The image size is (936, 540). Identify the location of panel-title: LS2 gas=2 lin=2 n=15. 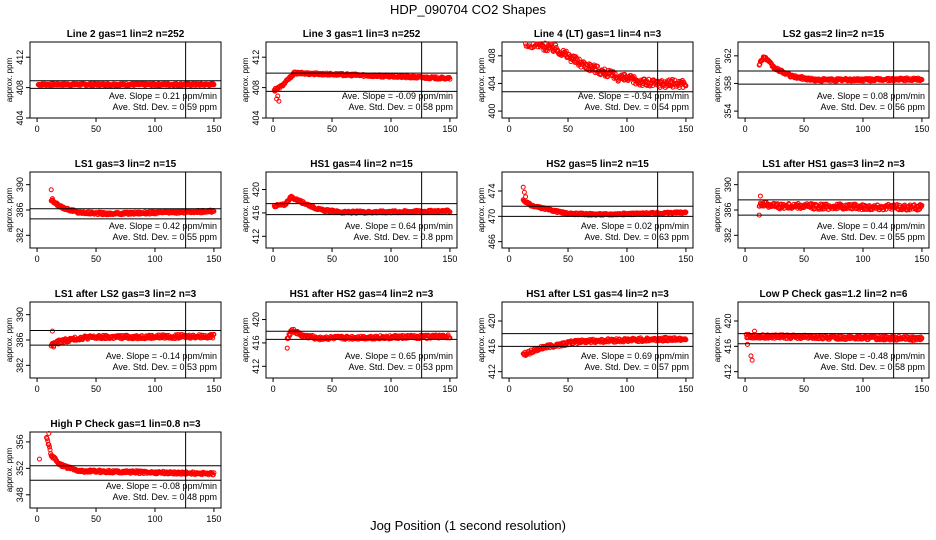
(834, 34).